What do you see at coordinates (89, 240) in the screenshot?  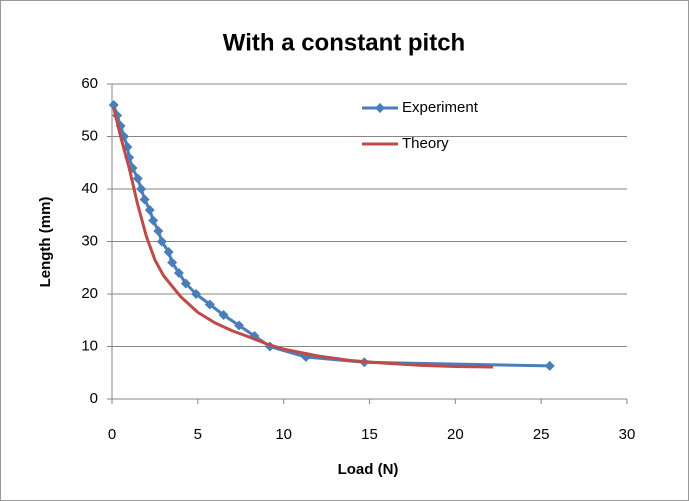 I see `y-tick-label: 30` at bounding box center [89, 240].